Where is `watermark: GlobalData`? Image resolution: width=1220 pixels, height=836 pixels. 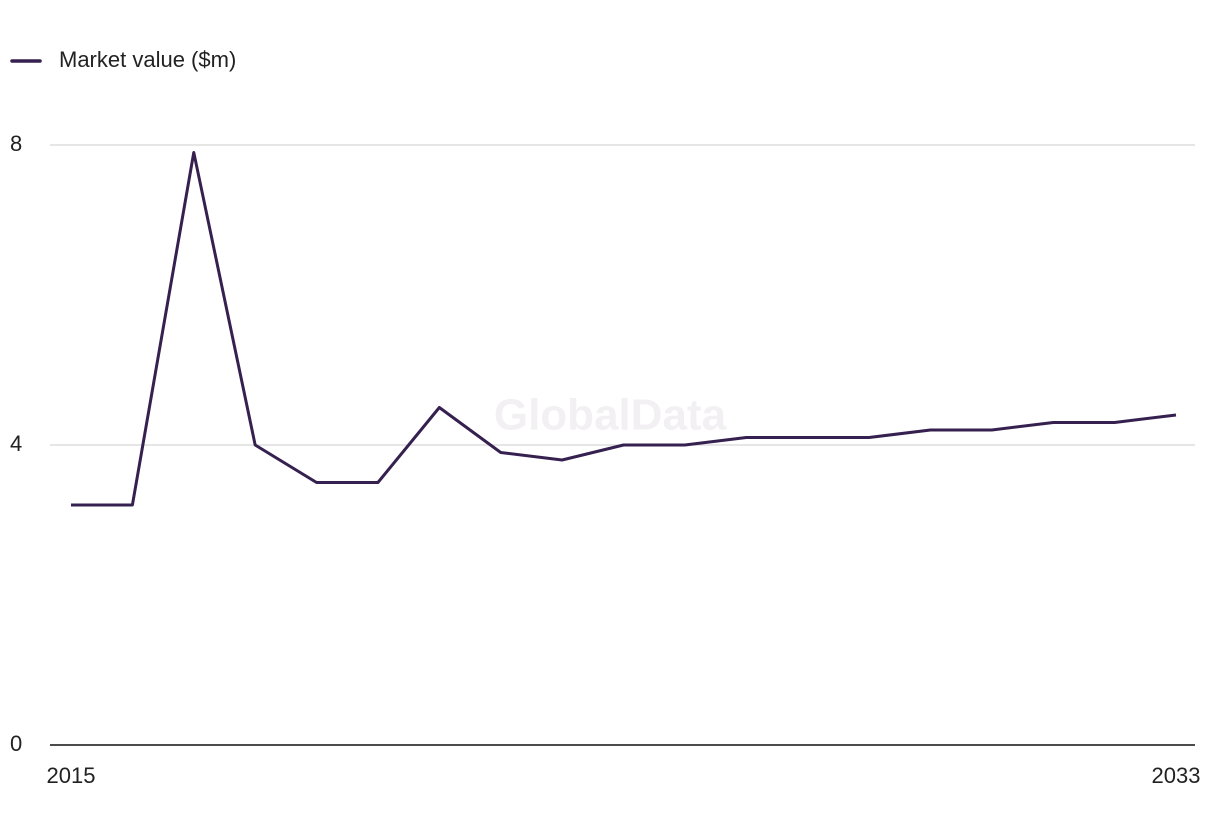 watermark: GlobalData is located at coordinates (610, 415).